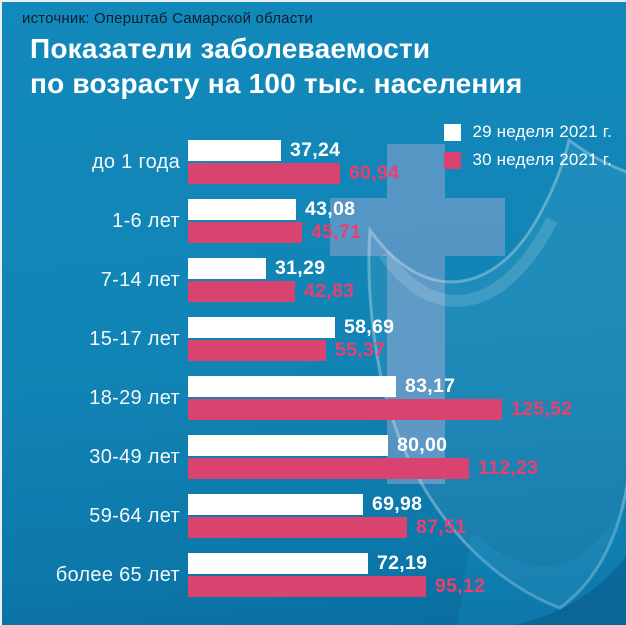  I want to click on bar-group: 83,17 125,52, so click(407, 397).